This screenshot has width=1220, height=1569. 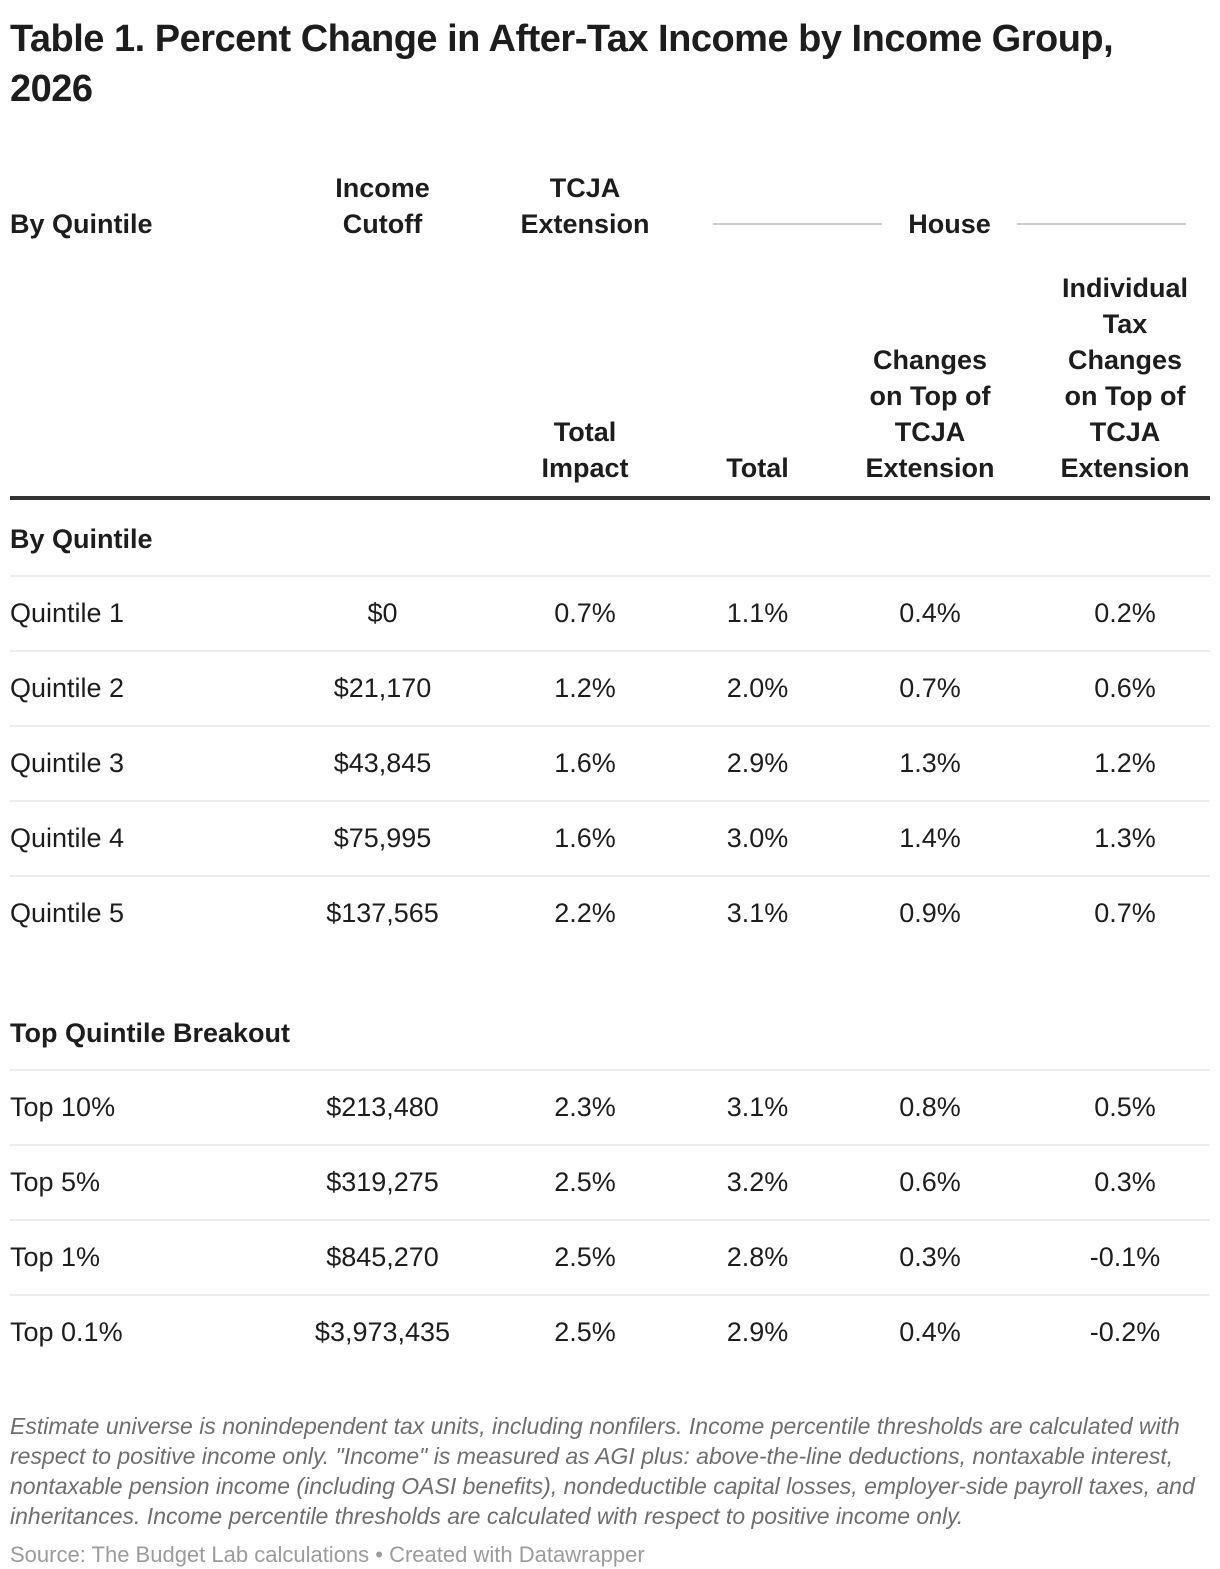 I want to click on section-title: Top Quintile Breakout, so click(x=150, y=1033).